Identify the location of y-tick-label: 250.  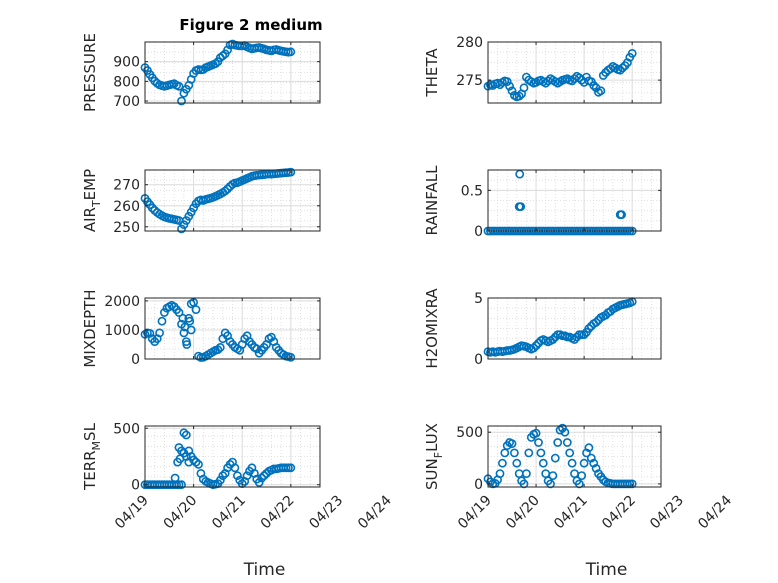
(126, 228).